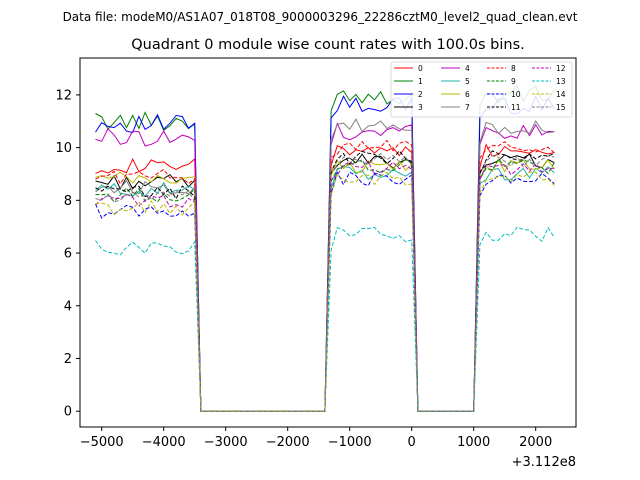 This screenshot has height=480, width=640. Describe the element at coordinates (226, 442) in the screenshot. I see `x-tick-label: −3000` at that location.